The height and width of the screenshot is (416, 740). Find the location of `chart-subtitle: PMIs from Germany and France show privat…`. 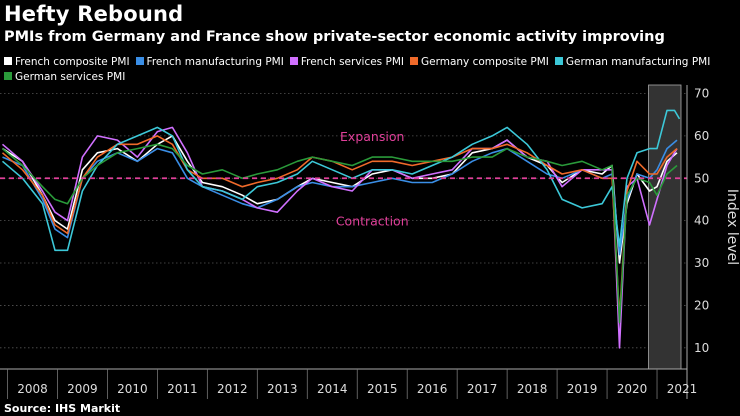

chart-subtitle: PMIs from Germany and France show privat… is located at coordinates (334, 37).